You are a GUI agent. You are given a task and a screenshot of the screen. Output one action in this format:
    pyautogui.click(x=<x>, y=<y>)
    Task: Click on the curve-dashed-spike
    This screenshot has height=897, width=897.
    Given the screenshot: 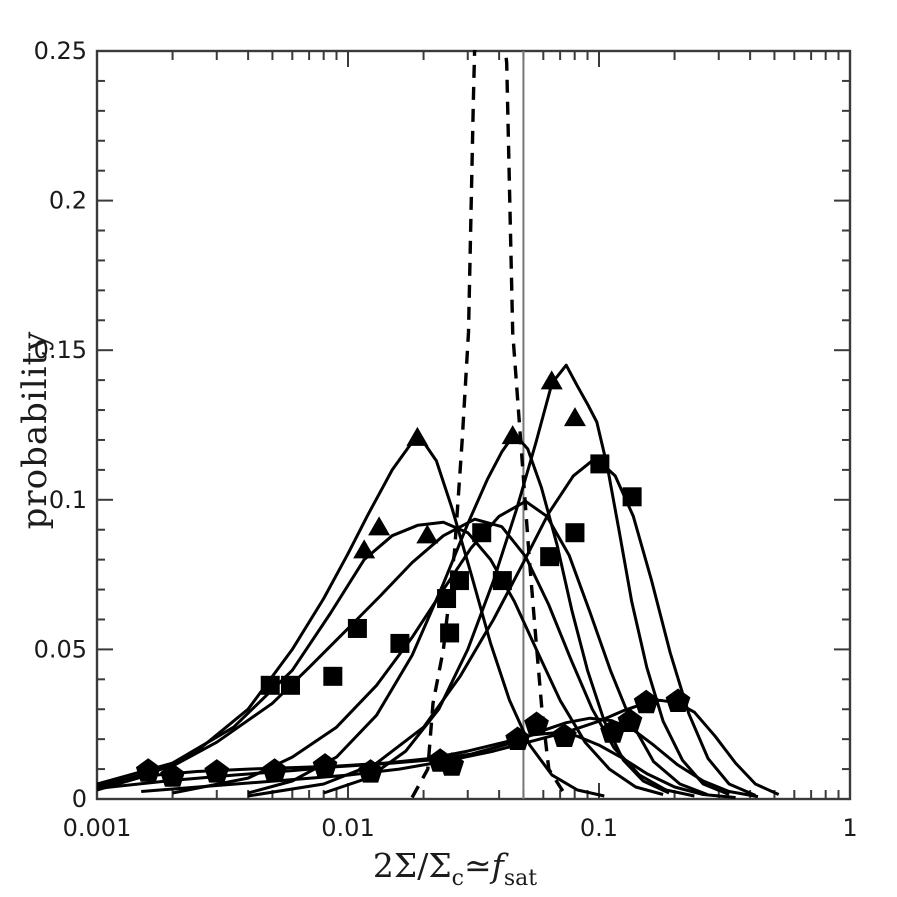 What is the action you would take?
    pyautogui.click(x=489, y=424)
    